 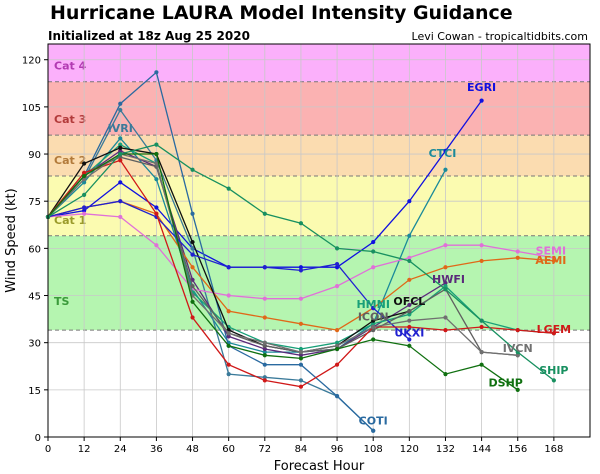 I want to click on x-tick-label: 36, so click(x=156, y=449).